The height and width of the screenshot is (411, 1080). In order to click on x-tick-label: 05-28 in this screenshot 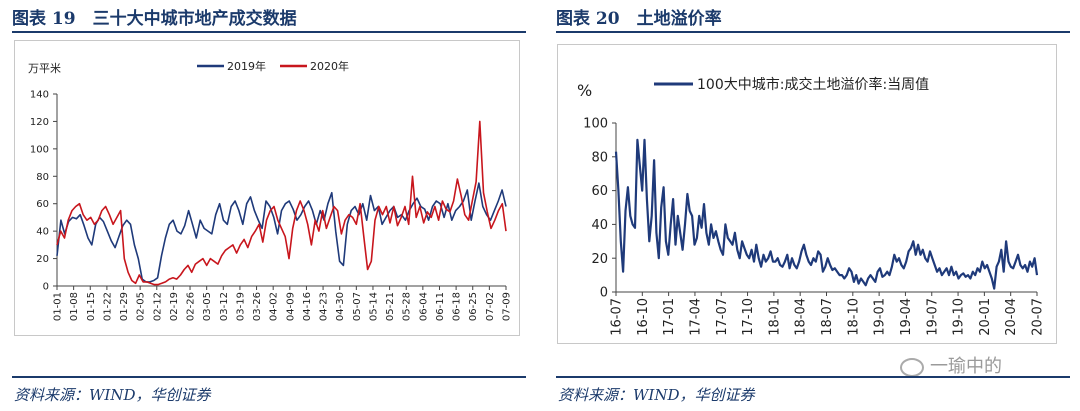, I will do `click(407, 306)`.